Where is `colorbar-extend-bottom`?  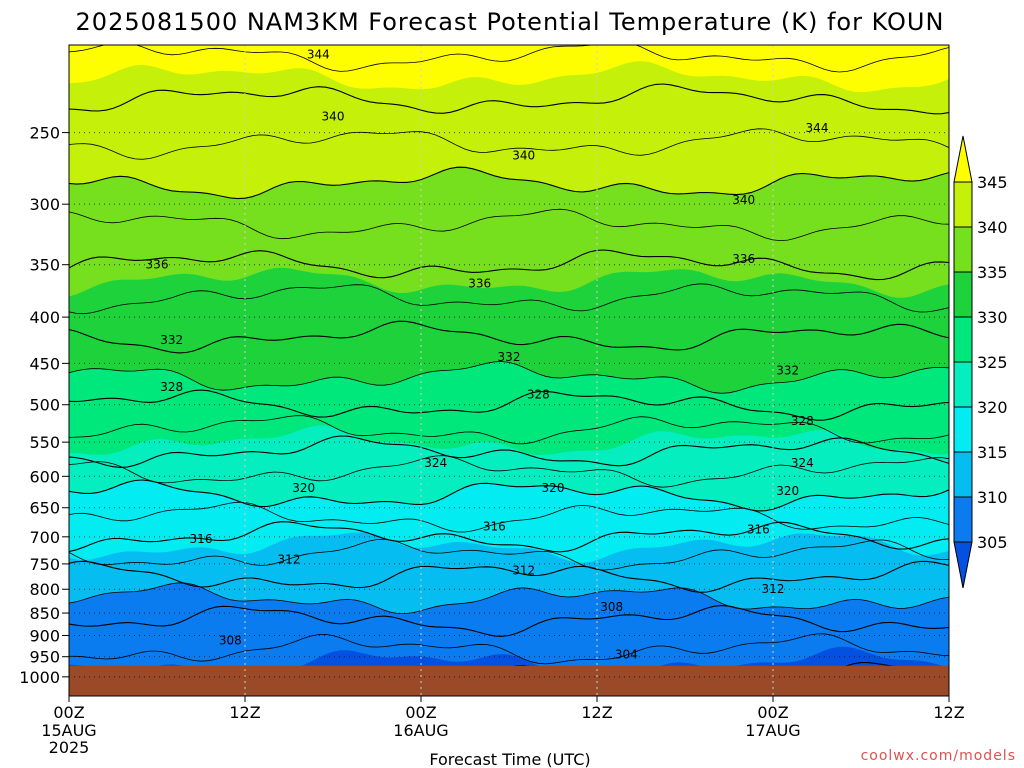 colorbar-extend-bottom is located at coordinates (963, 565).